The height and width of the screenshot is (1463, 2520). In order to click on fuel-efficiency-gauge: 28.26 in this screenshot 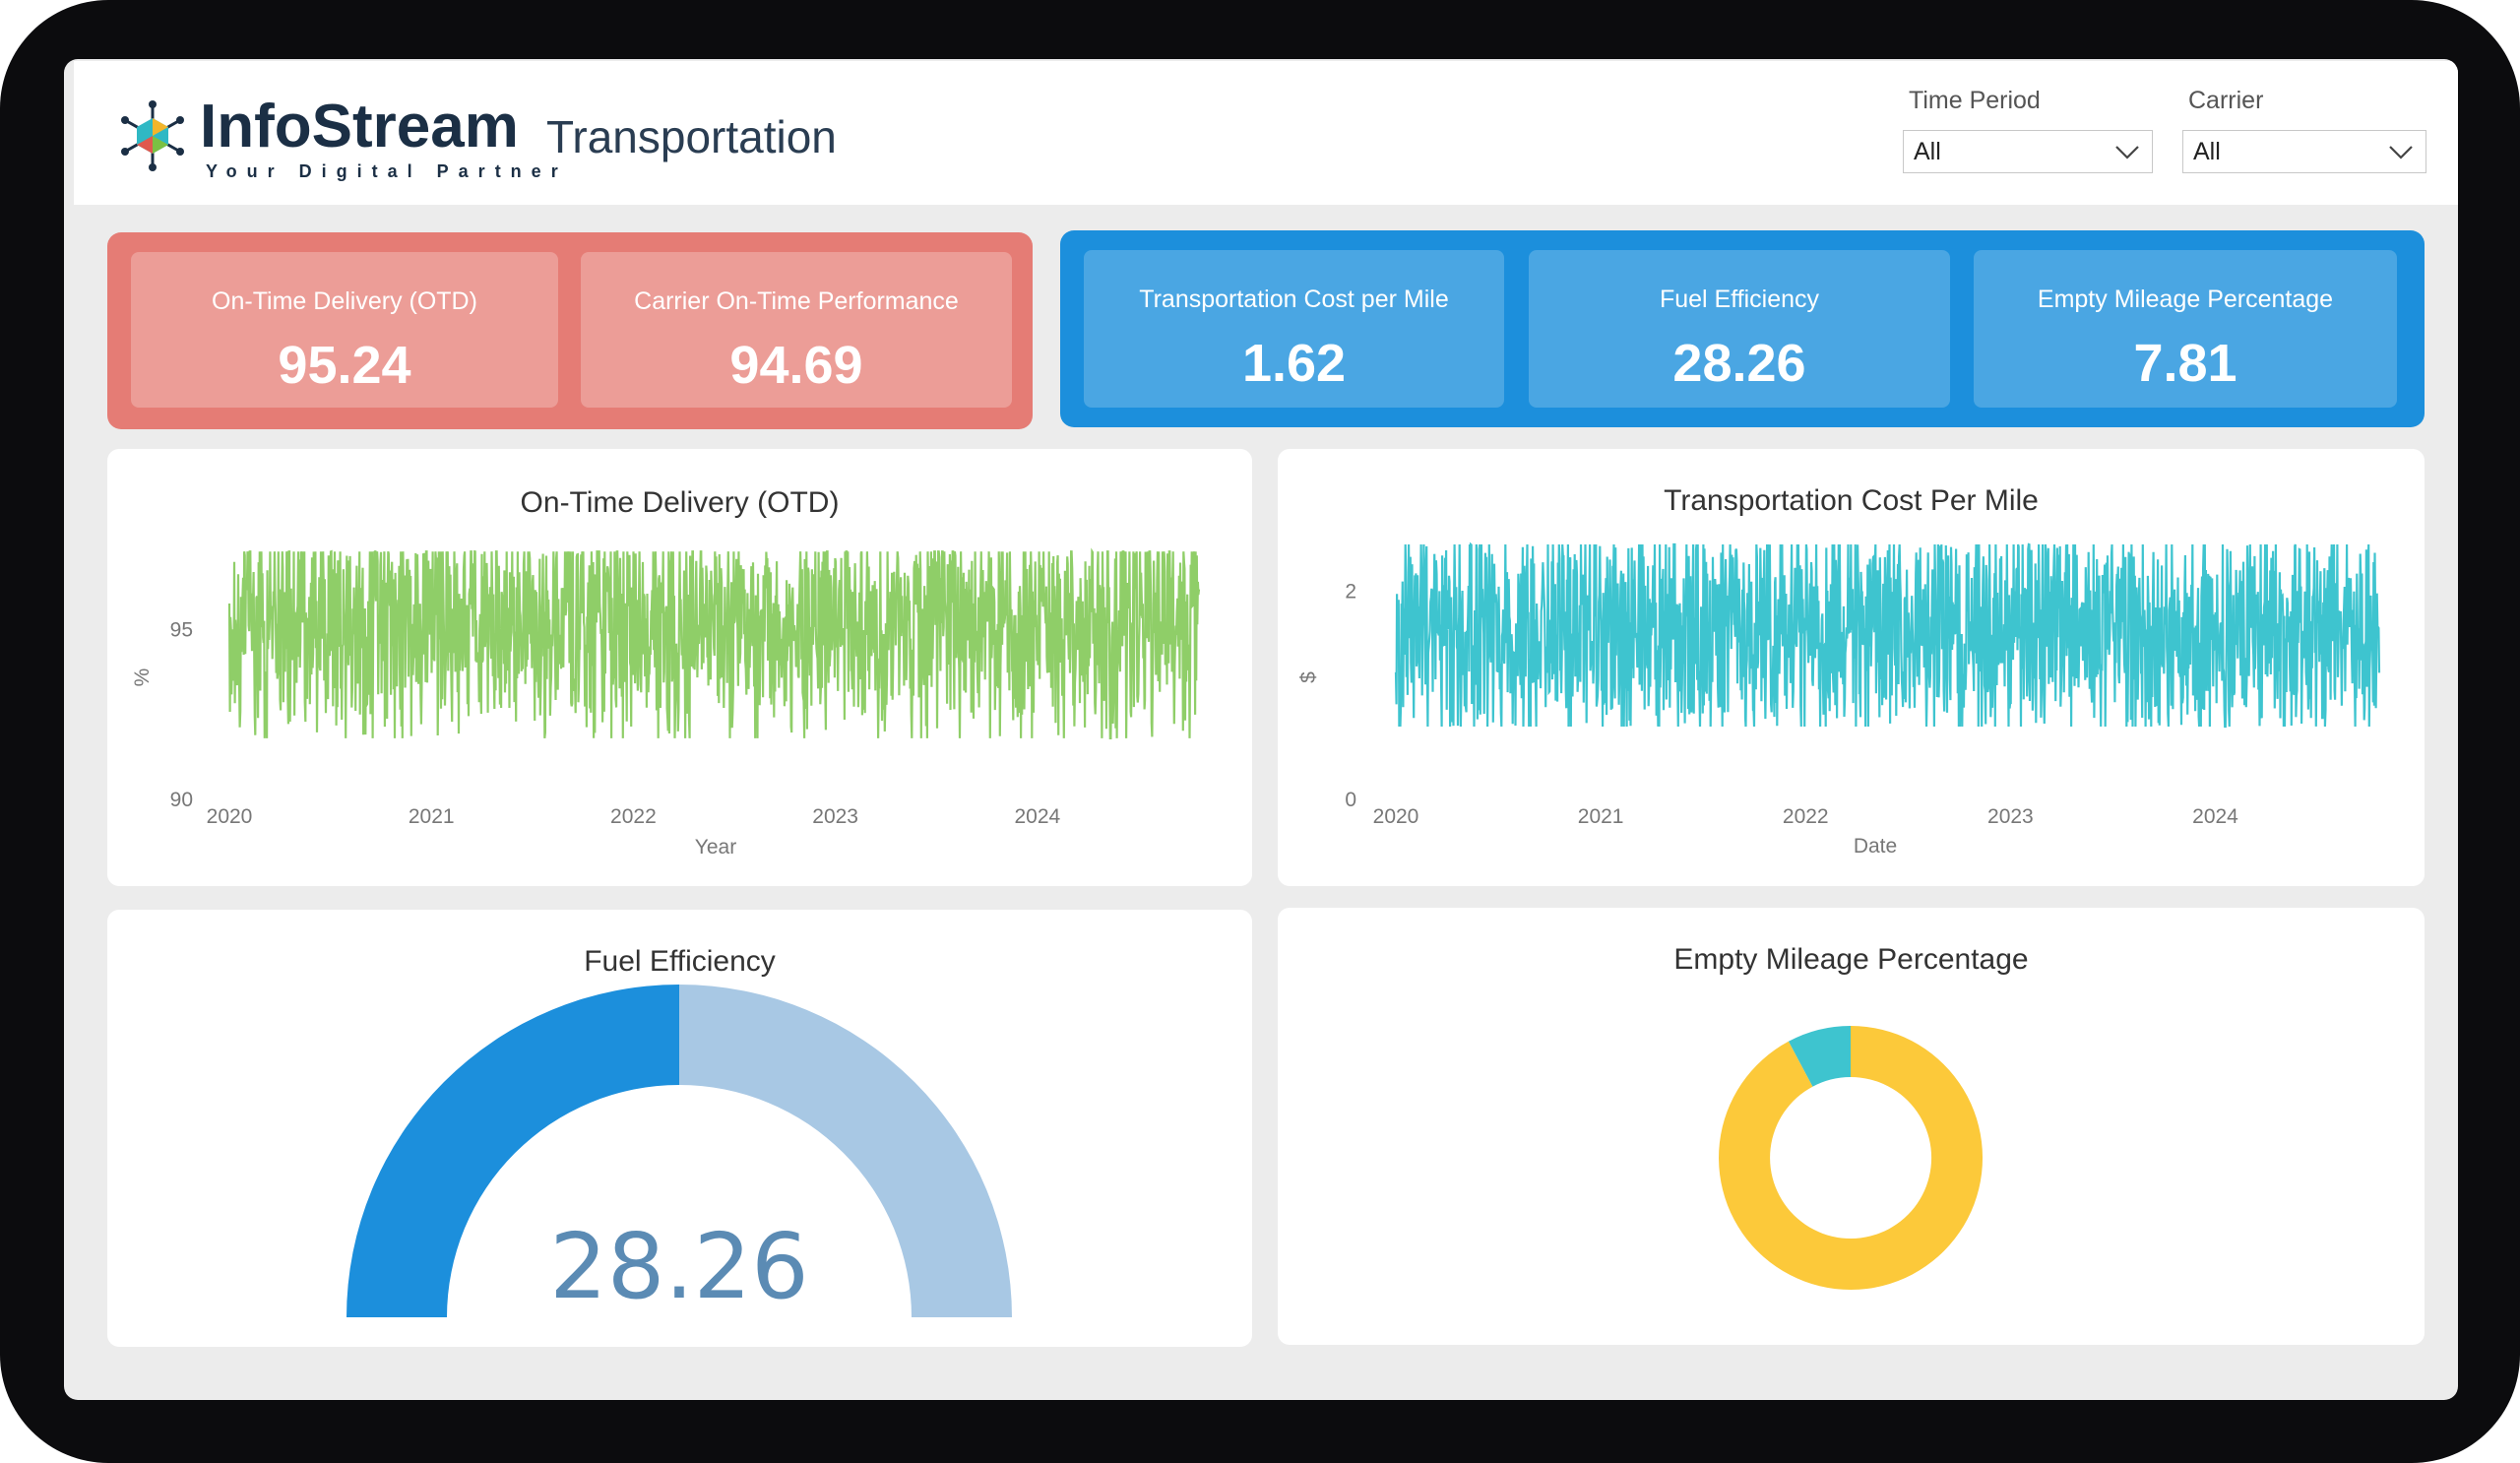, I will do `click(679, 1128)`.